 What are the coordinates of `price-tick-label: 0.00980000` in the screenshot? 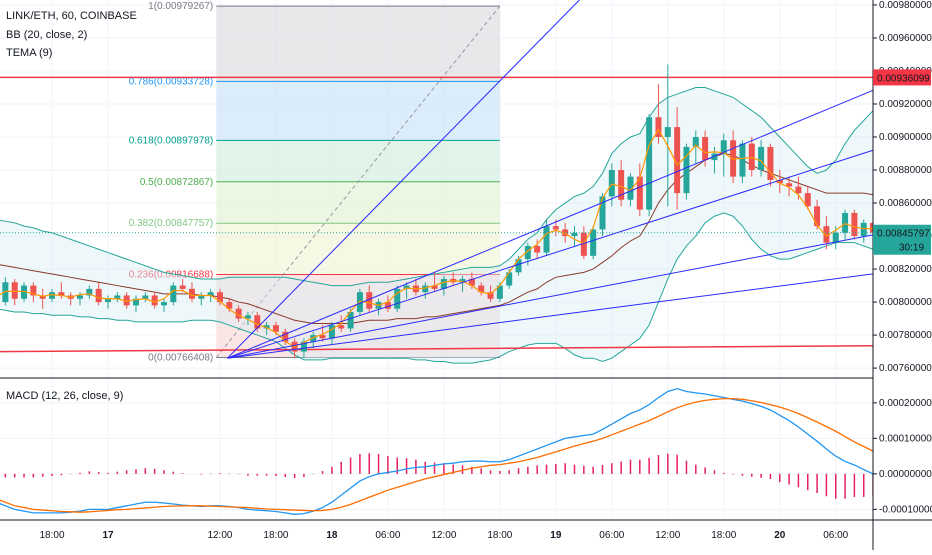 It's located at (905, 5).